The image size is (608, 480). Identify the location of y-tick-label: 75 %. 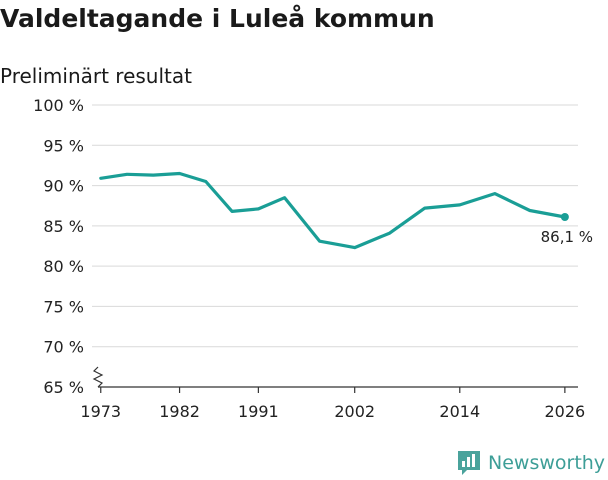
(63, 306).